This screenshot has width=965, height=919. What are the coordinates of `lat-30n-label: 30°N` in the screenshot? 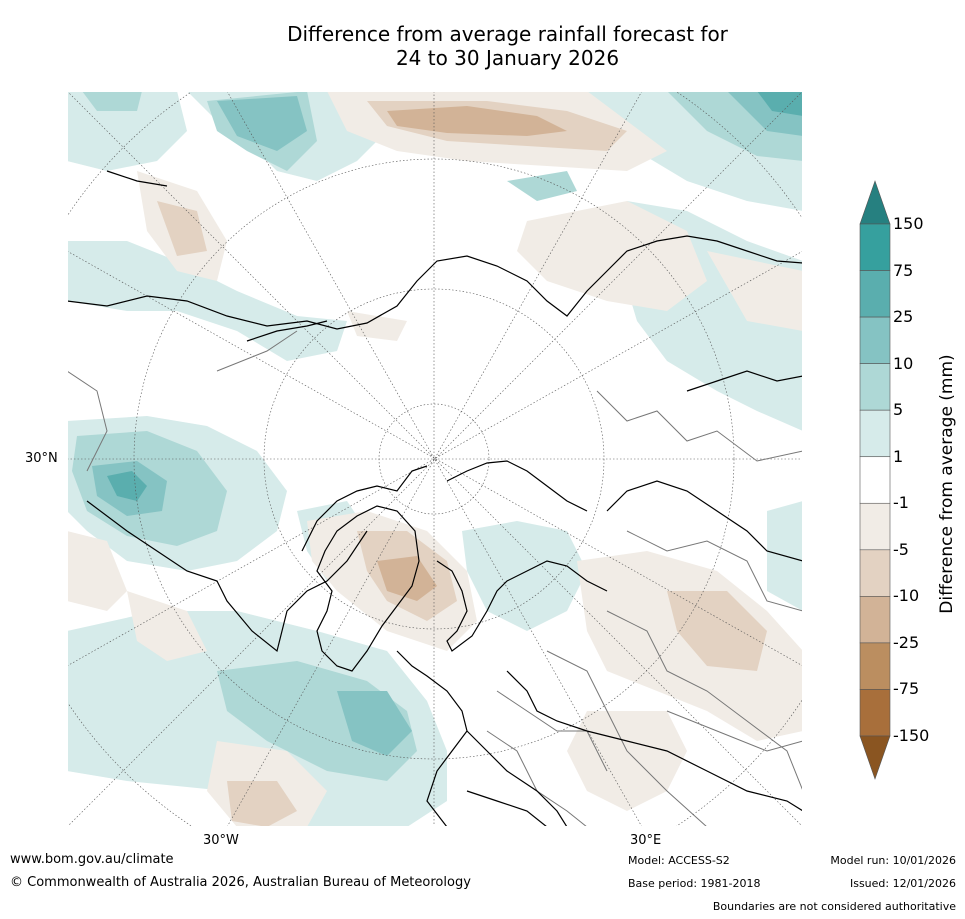 It's located at (41, 458).